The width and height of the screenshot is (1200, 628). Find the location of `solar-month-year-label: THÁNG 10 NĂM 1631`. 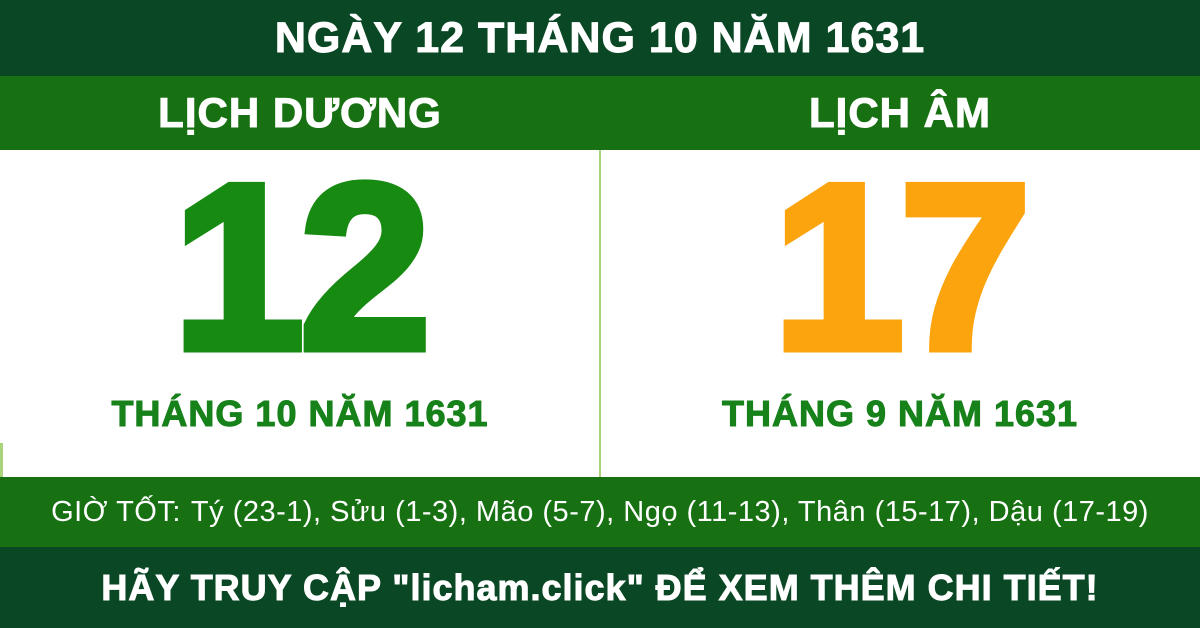

solar-month-year-label: THÁNG 10 NĂM 1631 is located at coordinates (300, 414).